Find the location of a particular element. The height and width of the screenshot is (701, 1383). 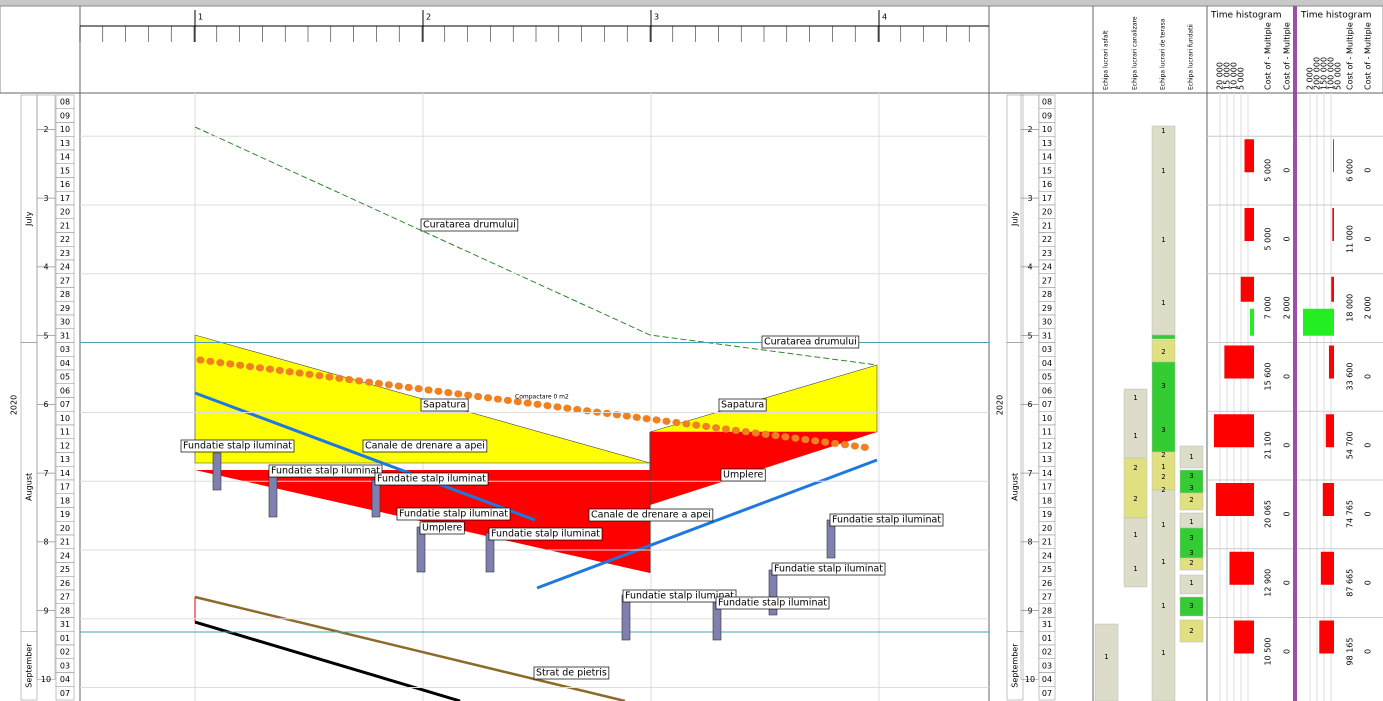

scale-label: 15 000 is located at coordinates (1227, 76).